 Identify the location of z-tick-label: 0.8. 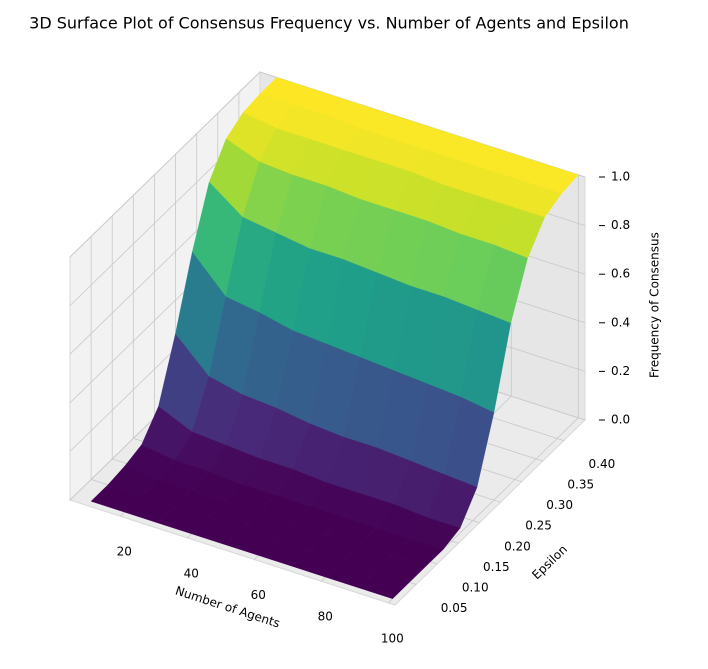
(620, 225).